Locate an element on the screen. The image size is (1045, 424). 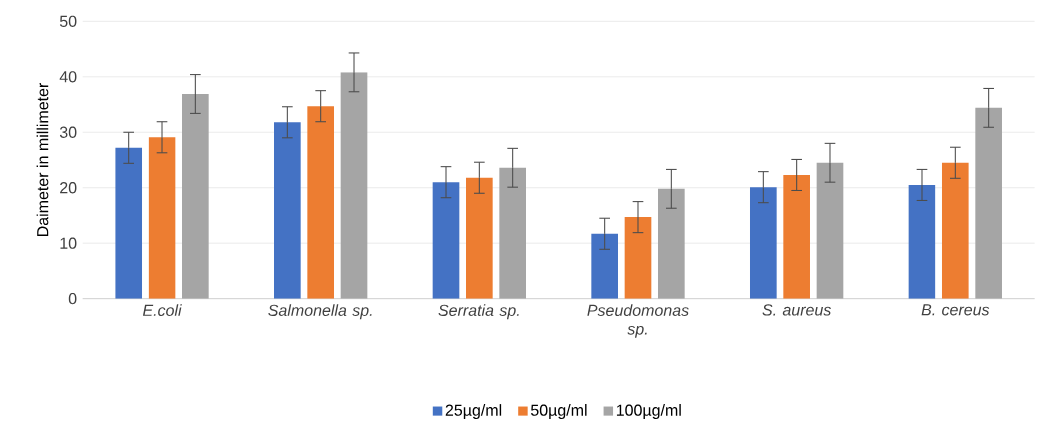
legend-label: 25µg/ml is located at coordinates (473, 412).